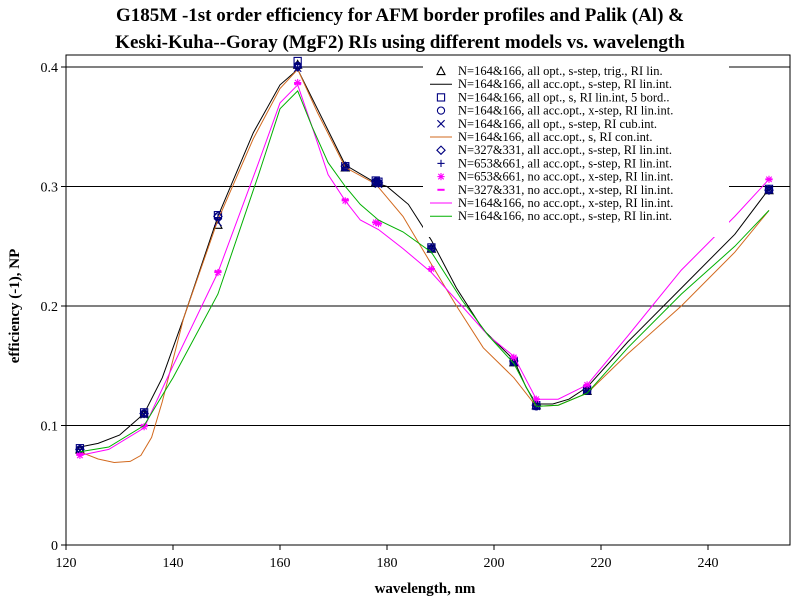 The height and width of the screenshot is (600, 800). What do you see at coordinates (50, 68) in the screenshot?
I see `y-tick-label: 0.4` at bounding box center [50, 68].